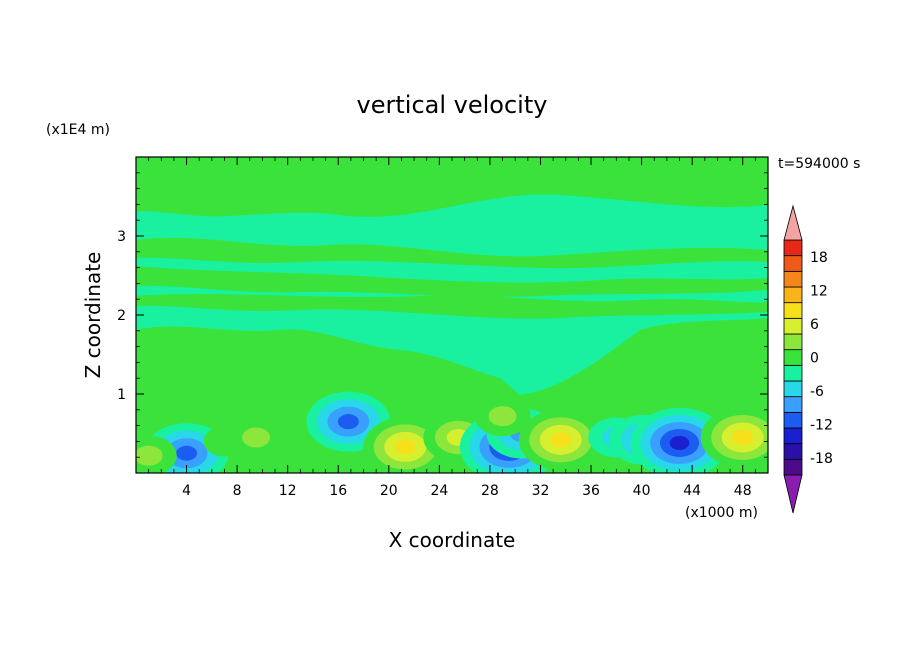 The width and height of the screenshot is (904, 659). What do you see at coordinates (743, 491) in the screenshot?
I see `x-tick-label: 48` at bounding box center [743, 491].